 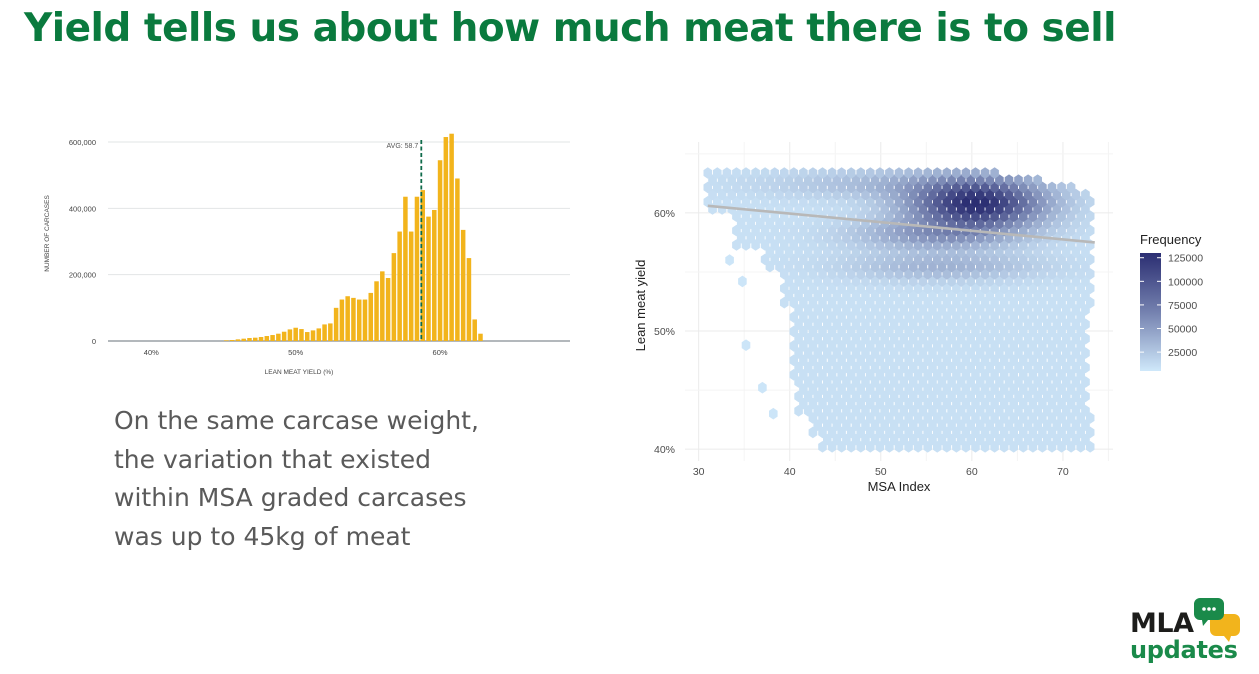 I want to click on hist-y-tick-label: 600,000, so click(x=82, y=142).